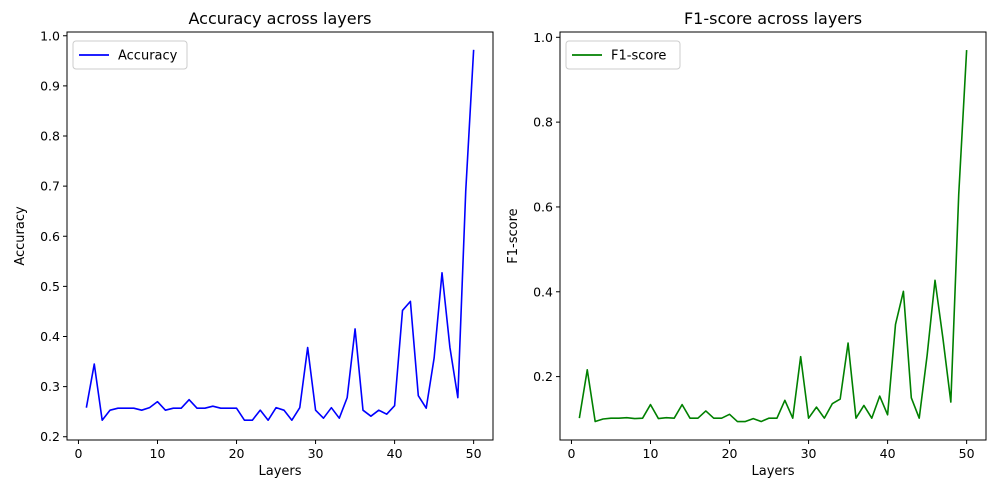 This screenshot has width=1000, height=500. What do you see at coordinates (638, 56) in the screenshot?
I see `legend-label: F1-score` at bounding box center [638, 56].